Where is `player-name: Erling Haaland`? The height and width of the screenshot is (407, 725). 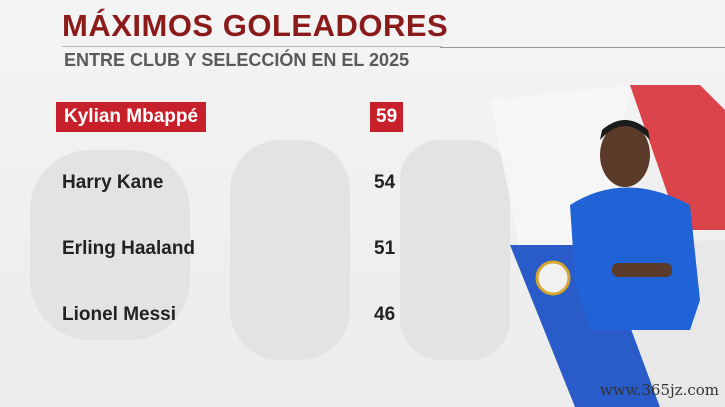 player-name: Erling Haaland is located at coordinates (129, 248).